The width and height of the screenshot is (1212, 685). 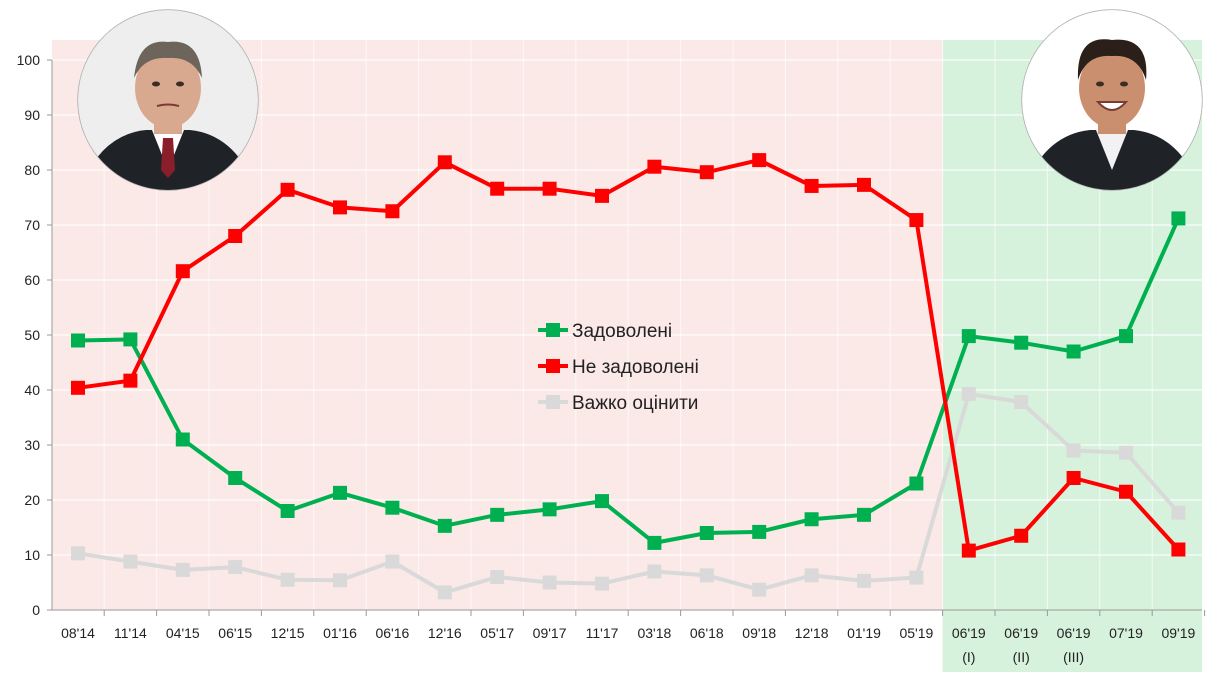 I want to click on x-tick-label: 09'18, so click(x=759, y=633).